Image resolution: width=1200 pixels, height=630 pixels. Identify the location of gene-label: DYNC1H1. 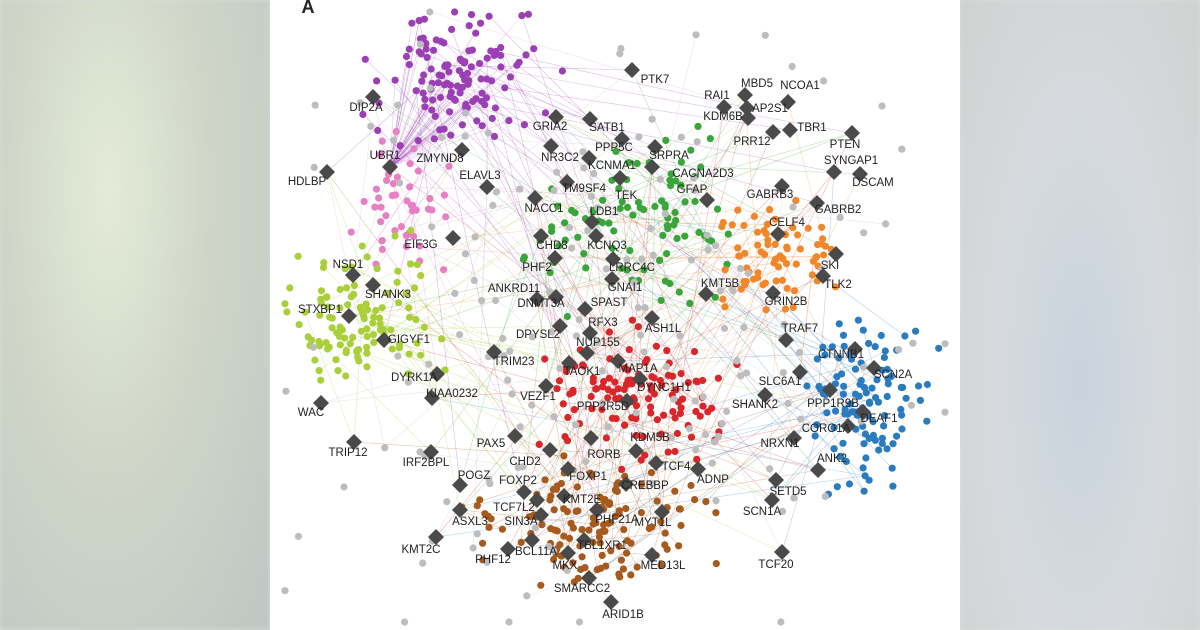
(664, 388).